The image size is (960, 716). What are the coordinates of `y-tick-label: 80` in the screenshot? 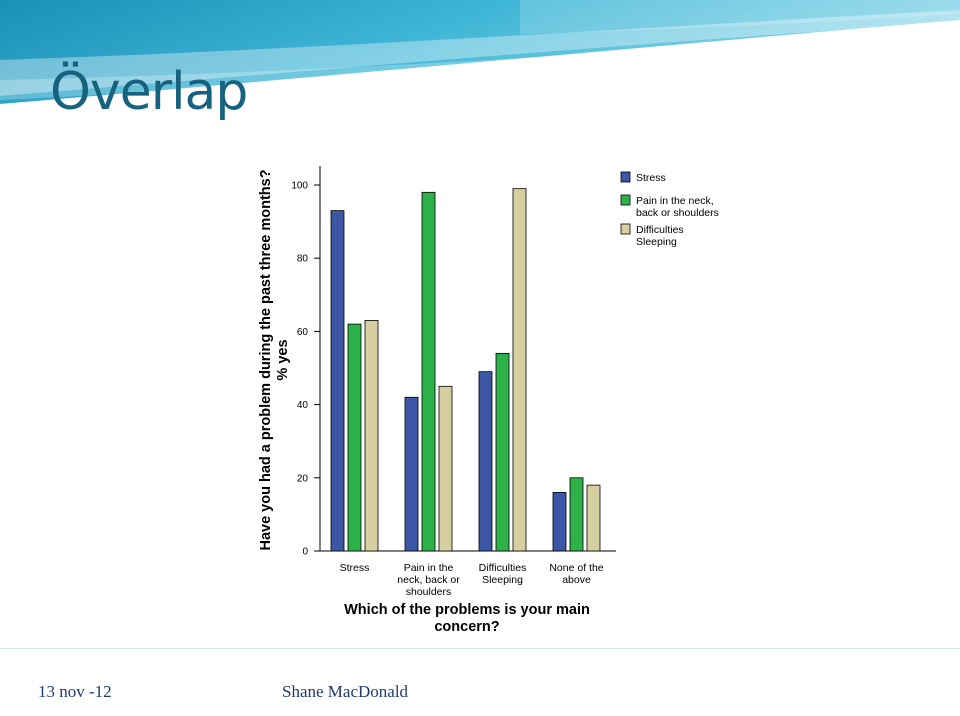 It's located at (303, 259).